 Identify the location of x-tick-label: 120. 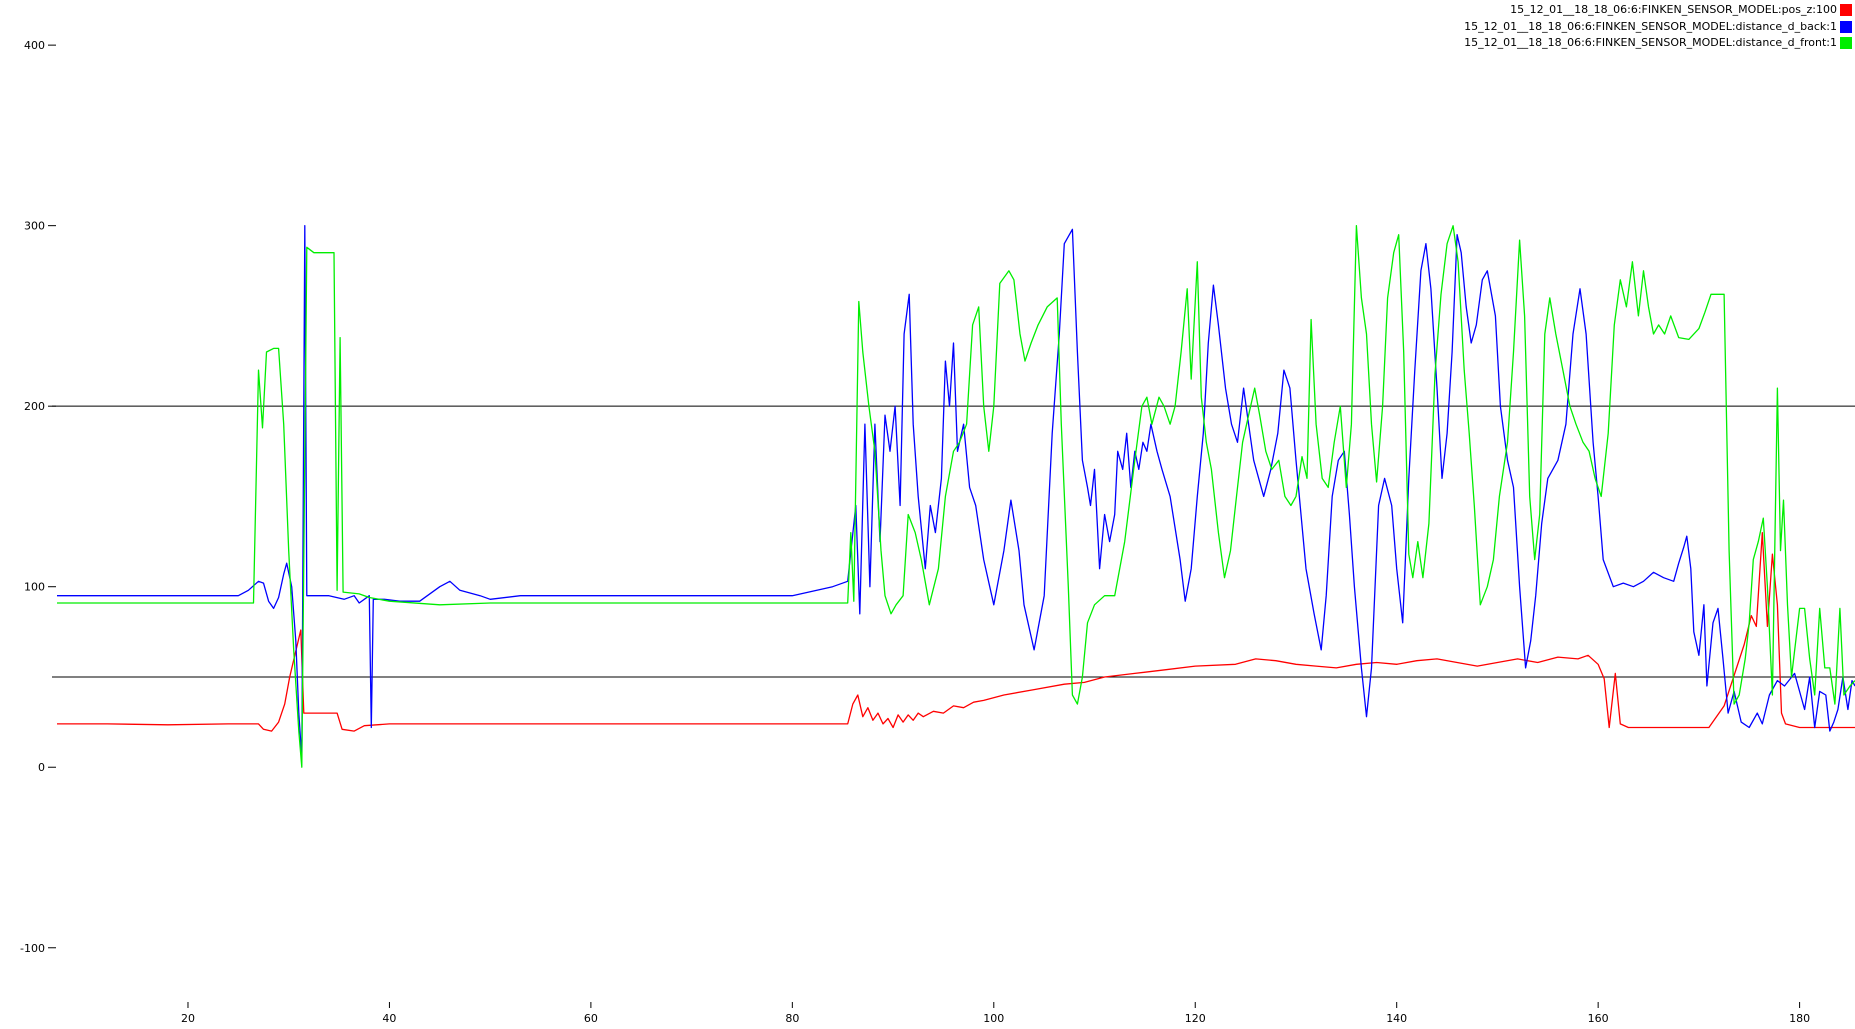
(1195, 1018).